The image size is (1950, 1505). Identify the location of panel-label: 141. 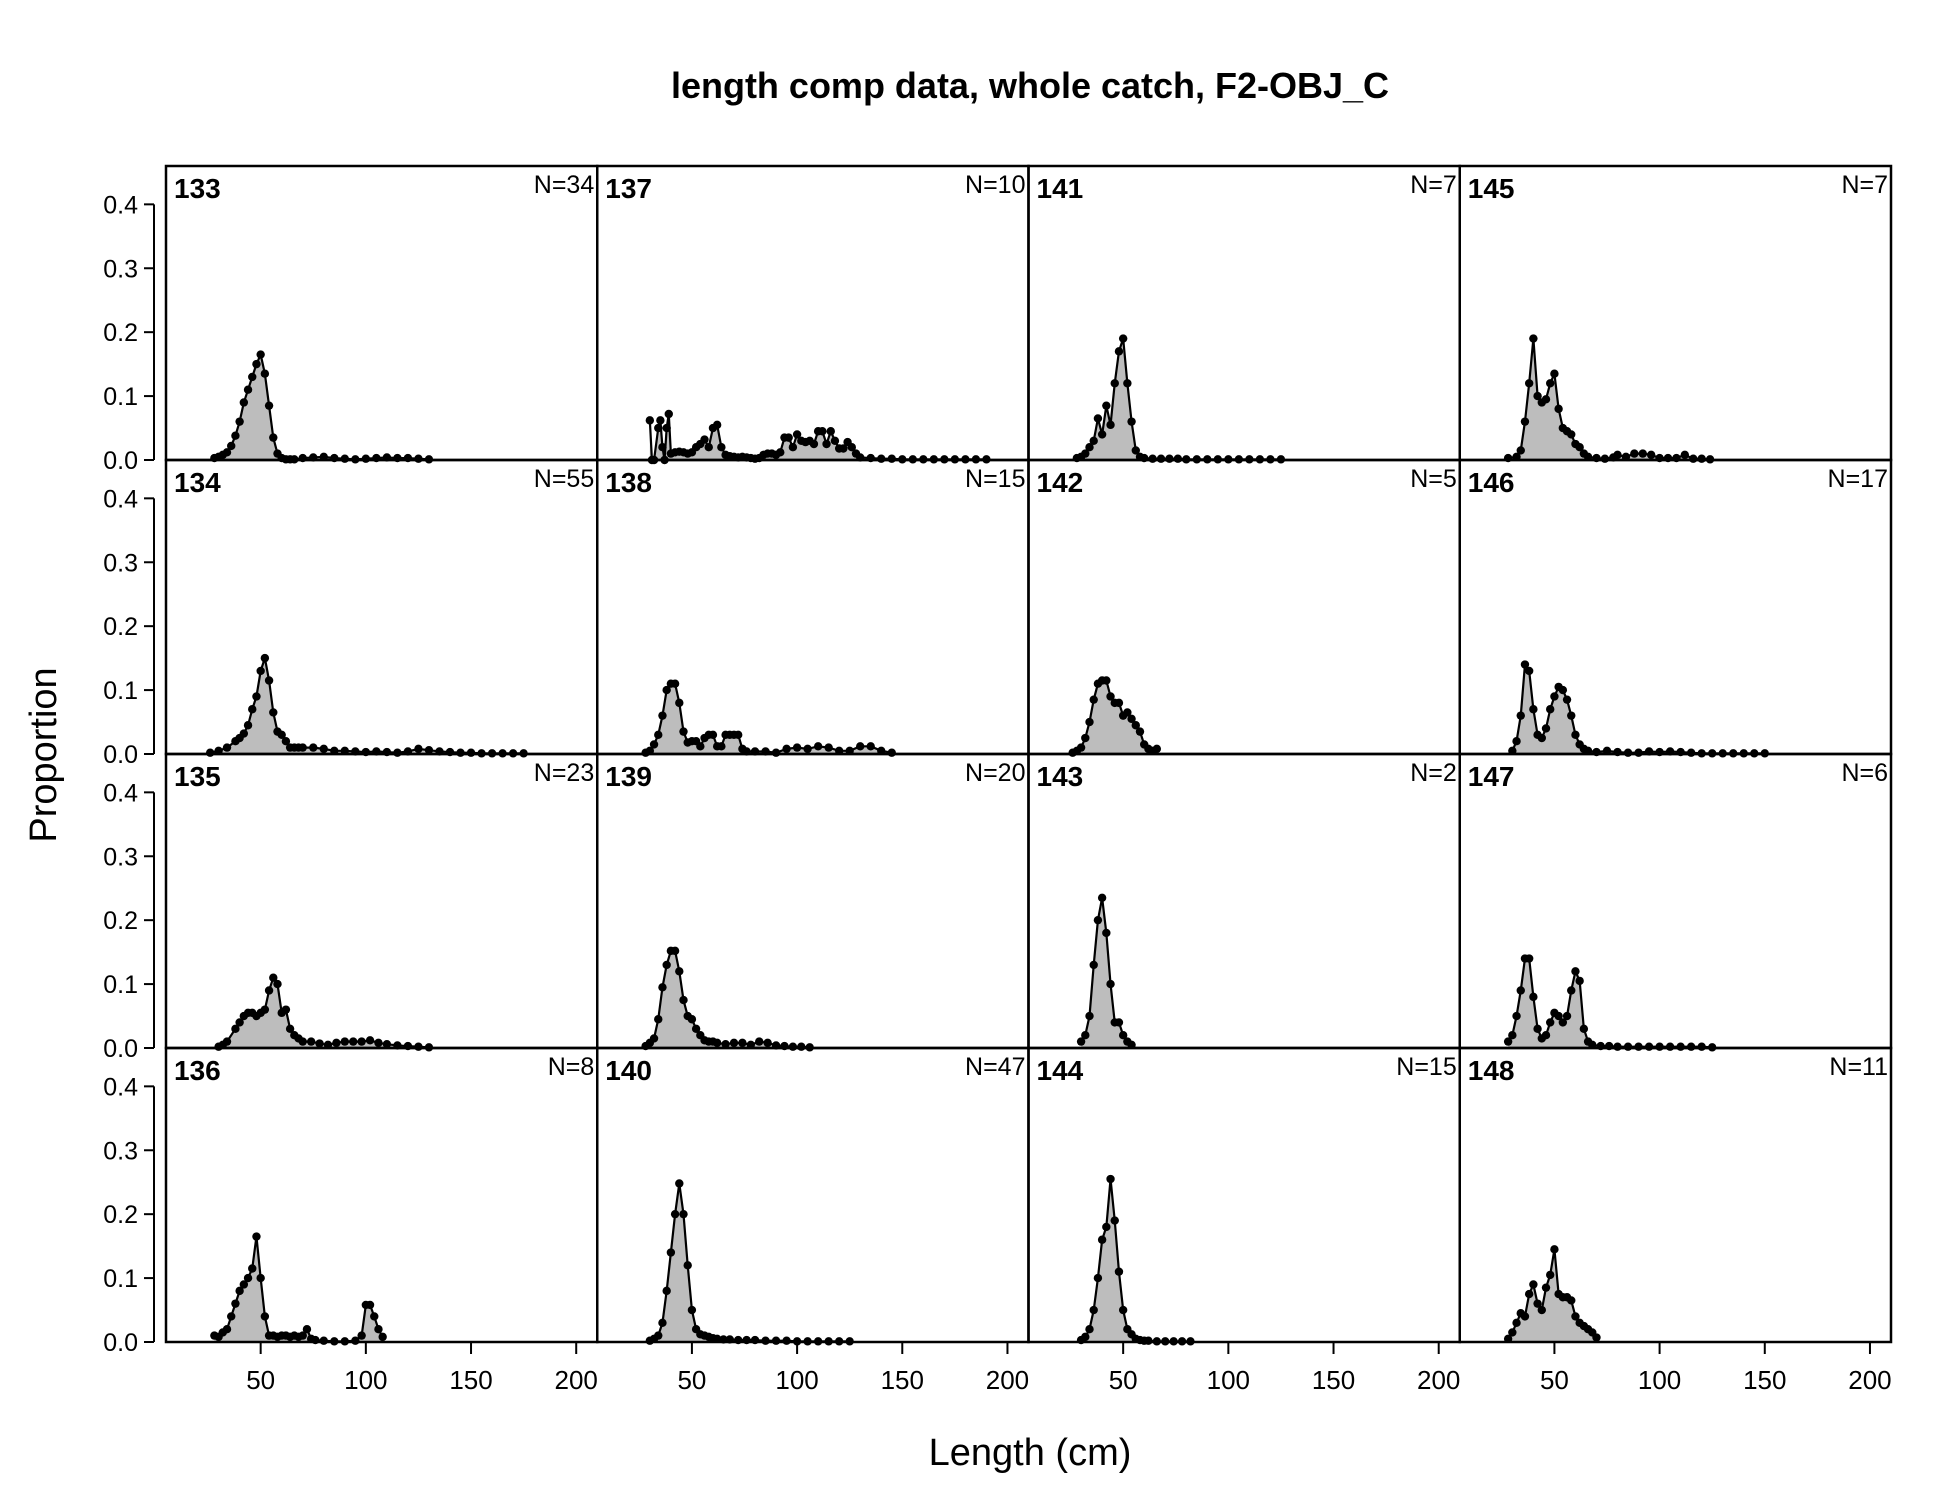
(1060, 188).